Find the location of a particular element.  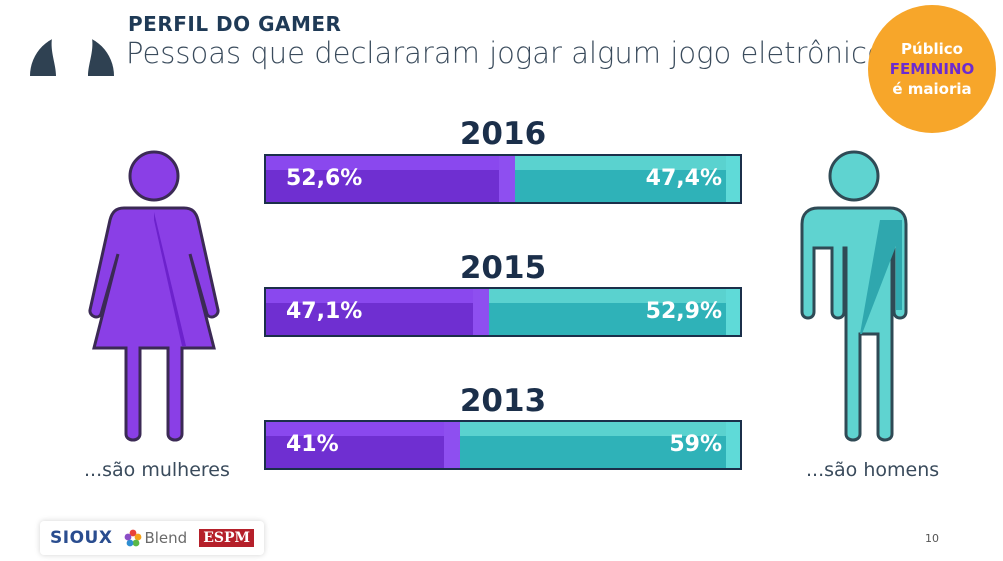

bar-segment-female-2013 is located at coordinates (363, 445).